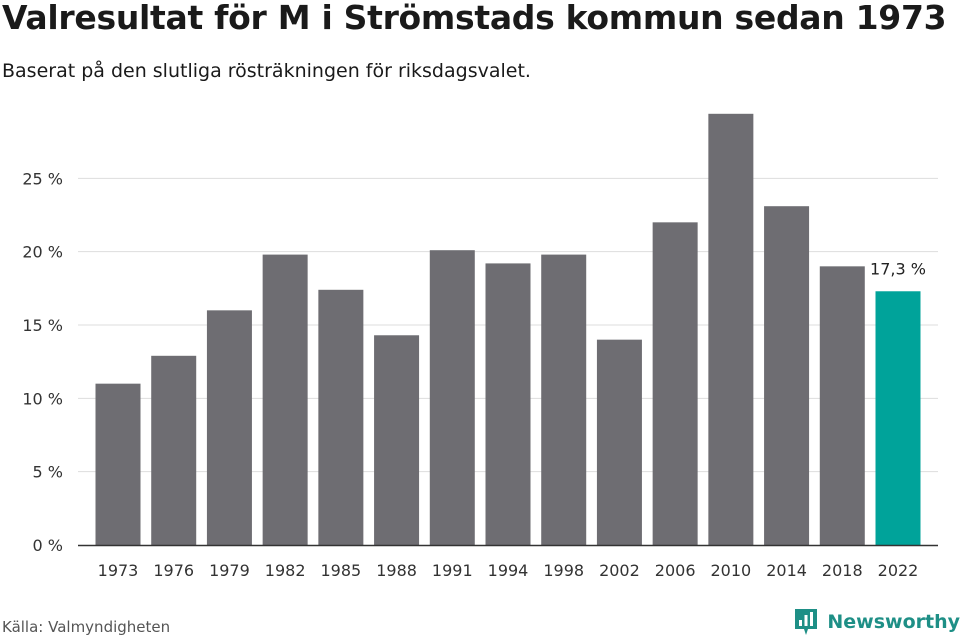 The image size is (960, 640). What do you see at coordinates (229, 570) in the screenshot?
I see `x-tick-label: 1979` at bounding box center [229, 570].